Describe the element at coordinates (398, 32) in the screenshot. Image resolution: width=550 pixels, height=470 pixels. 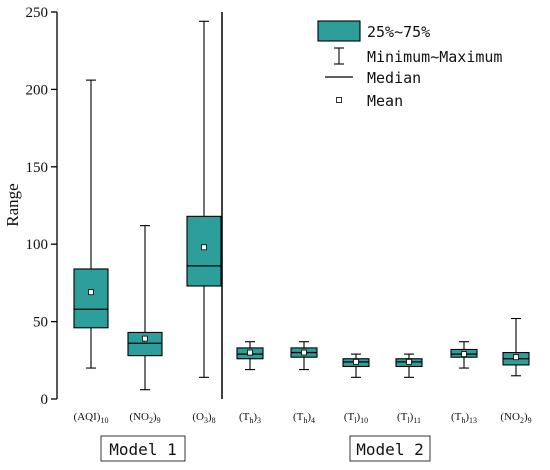
I see `legend-item-label: 25%~75%` at that location.